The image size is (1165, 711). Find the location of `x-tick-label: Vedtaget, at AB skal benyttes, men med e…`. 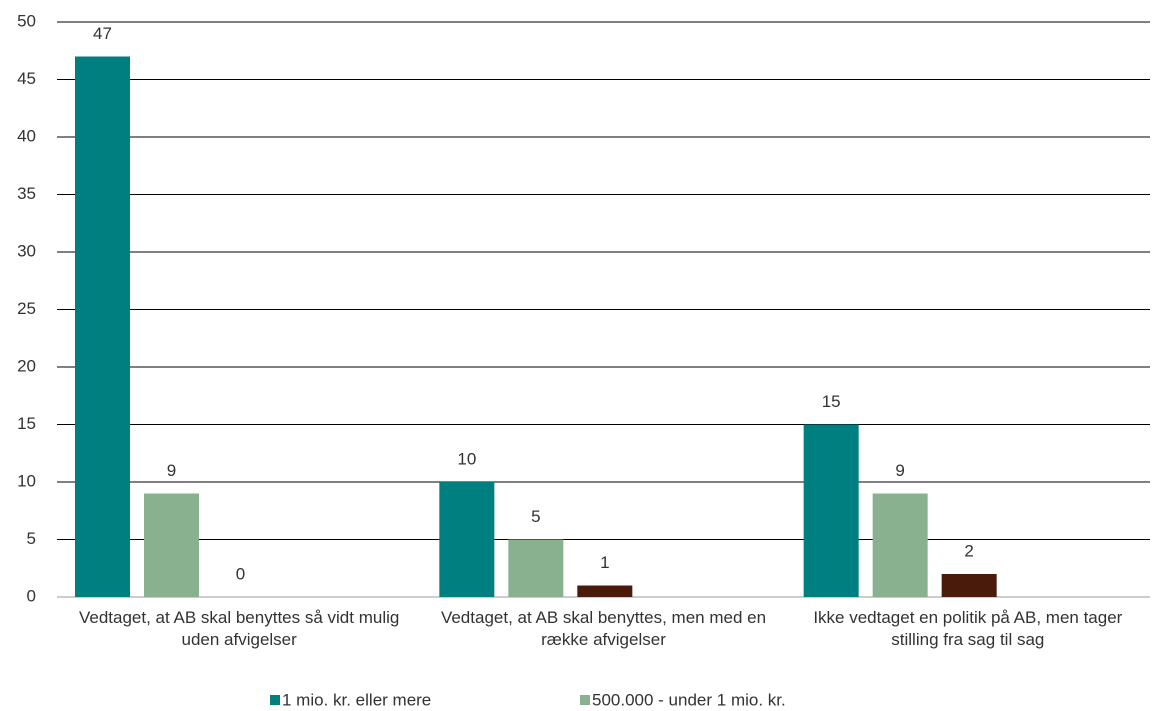

x-tick-label: Vedtaget, at AB skal benyttes, men med e… is located at coordinates (603, 628).